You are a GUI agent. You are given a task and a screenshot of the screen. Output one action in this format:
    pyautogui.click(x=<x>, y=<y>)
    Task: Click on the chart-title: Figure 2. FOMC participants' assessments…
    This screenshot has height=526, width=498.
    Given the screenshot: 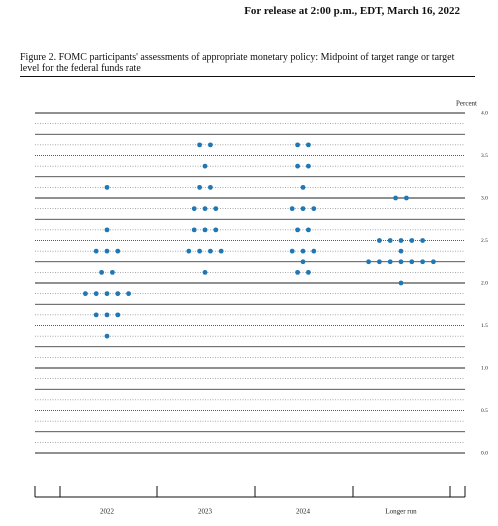 What is the action you would take?
    pyautogui.click(x=247, y=64)
    